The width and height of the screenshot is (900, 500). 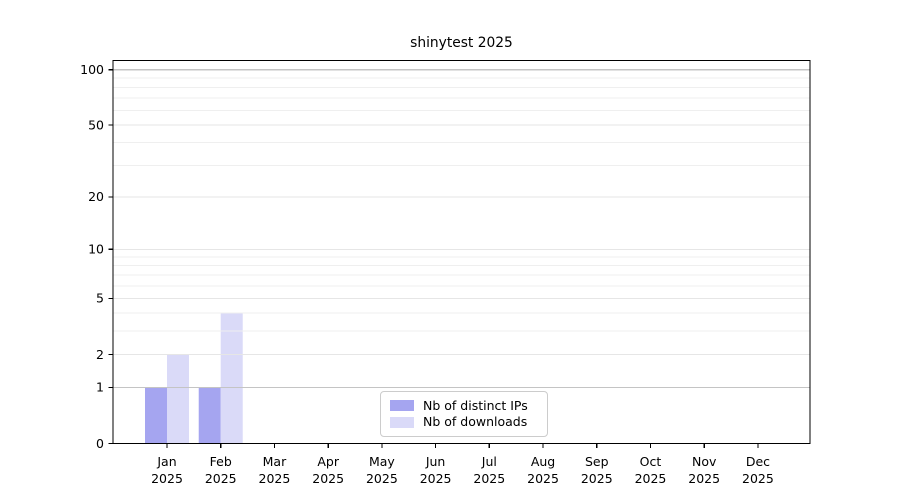 I want to click on y-tick-label-100: 100, so click(x=92, y=69).